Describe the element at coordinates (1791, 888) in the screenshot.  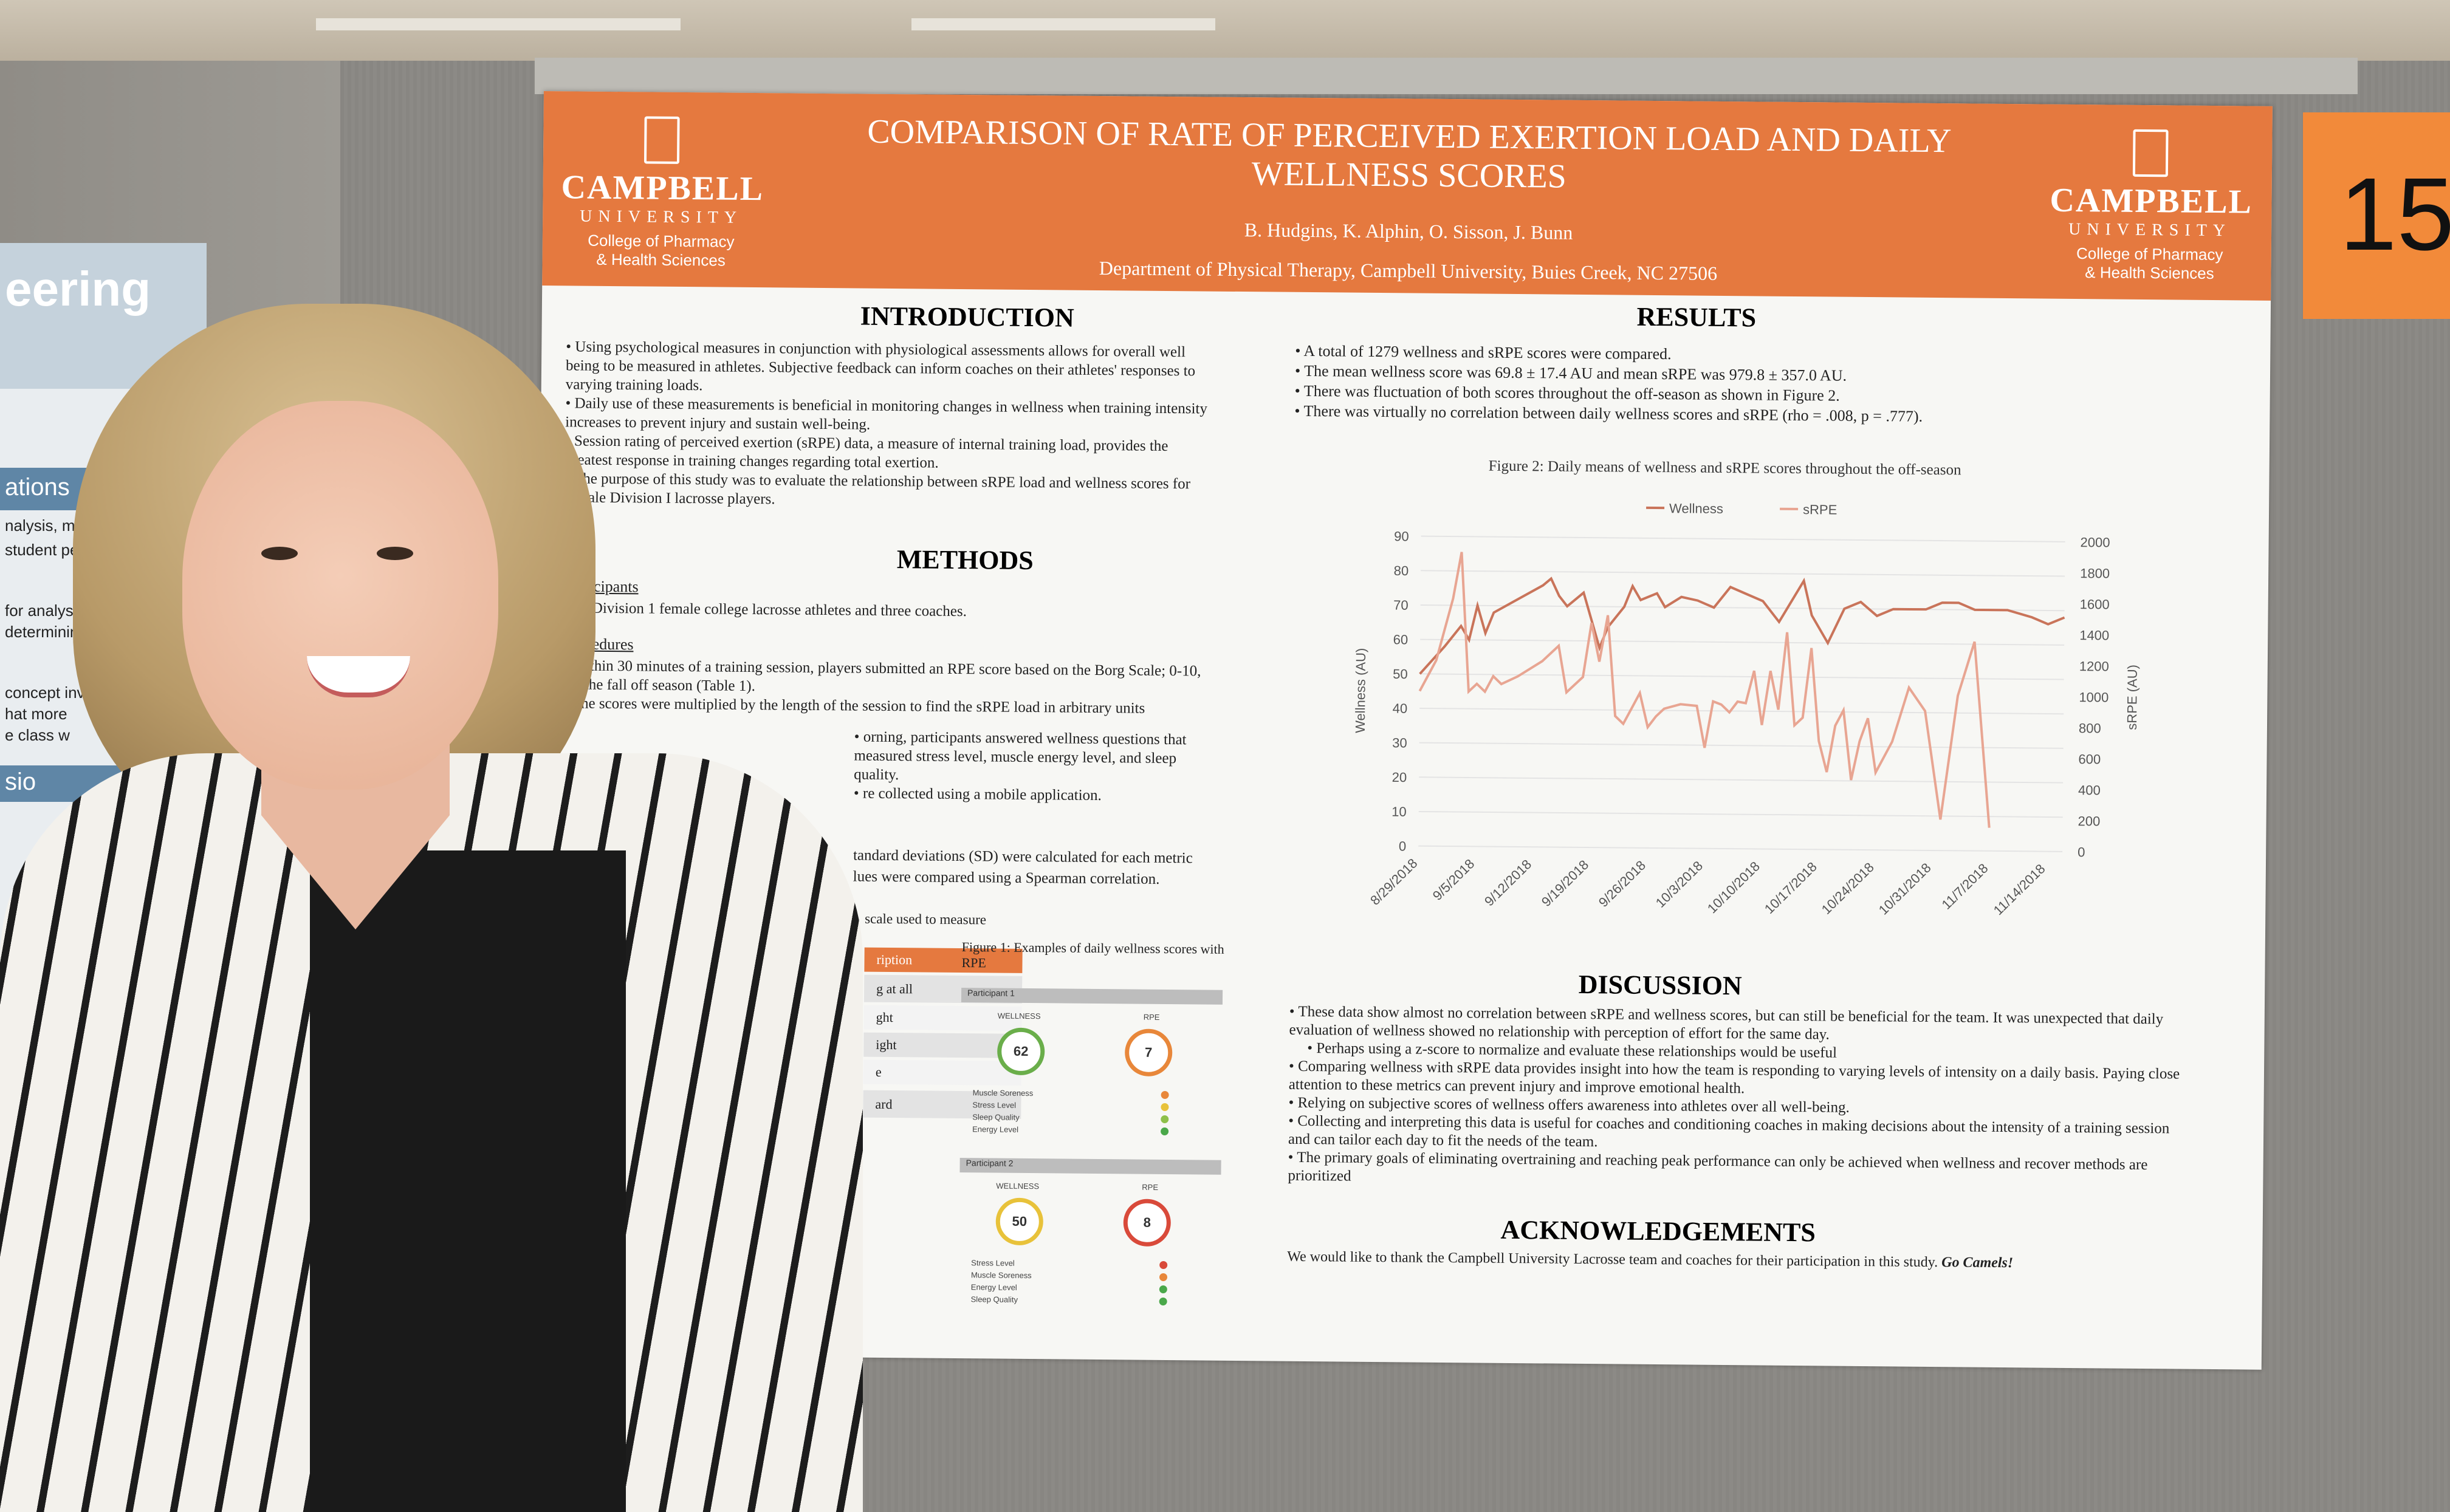
I see `x-tick-label: 10/17/2018` at that location.